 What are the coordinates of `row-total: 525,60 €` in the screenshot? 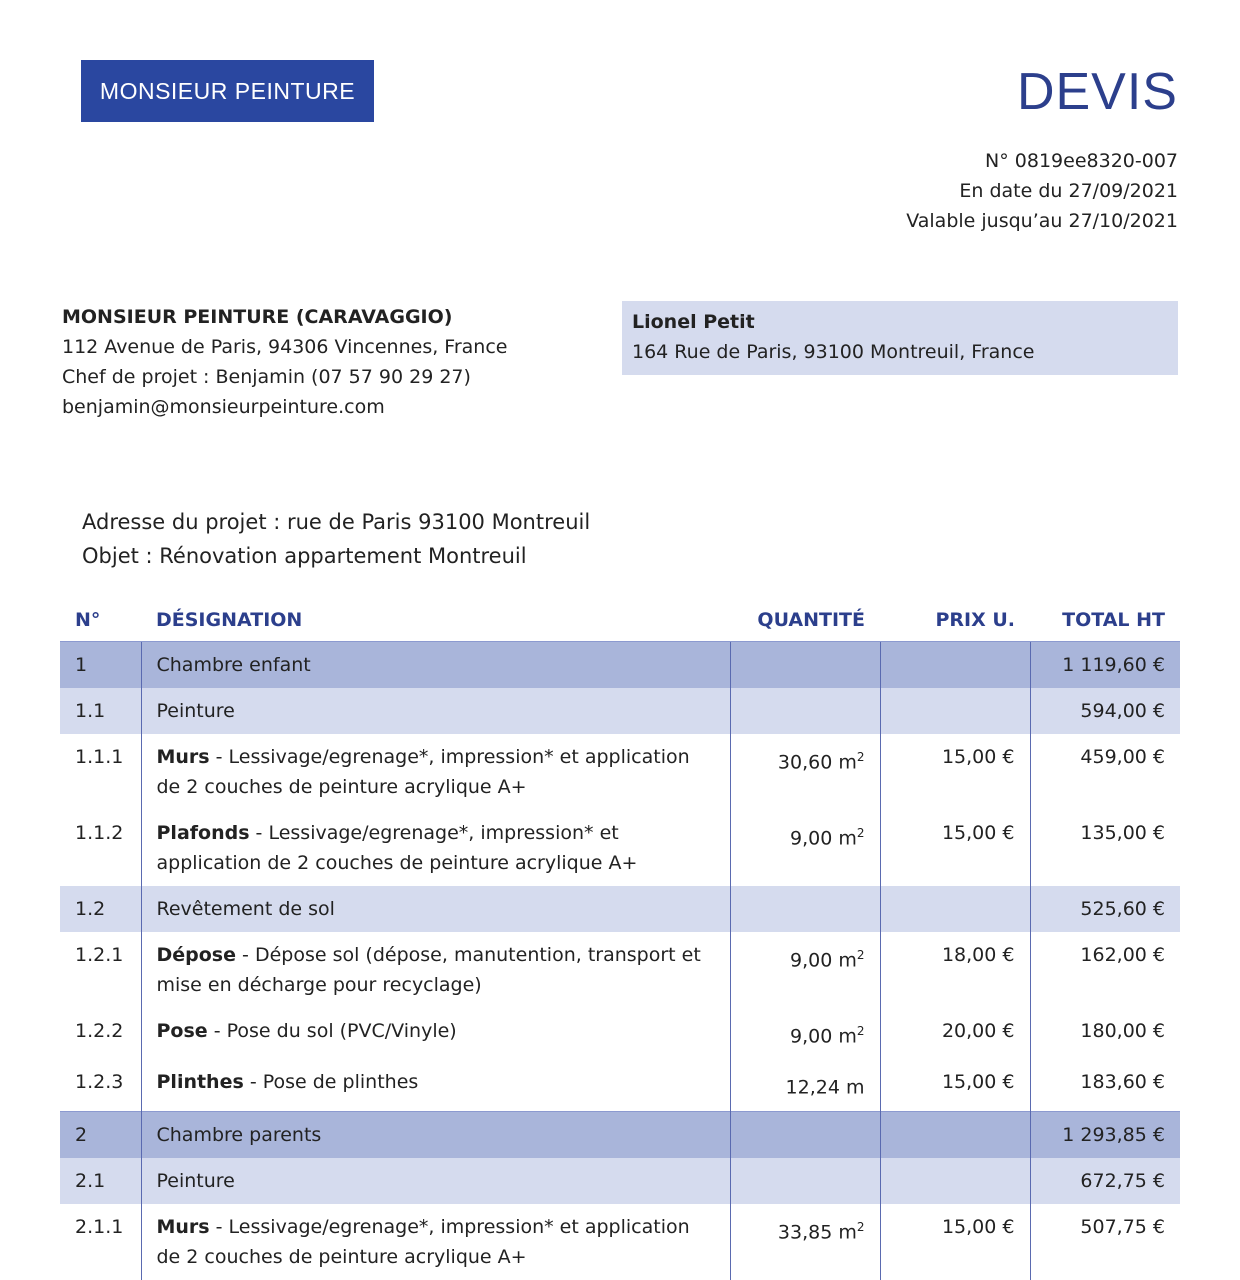 It's located at (1104, 909).